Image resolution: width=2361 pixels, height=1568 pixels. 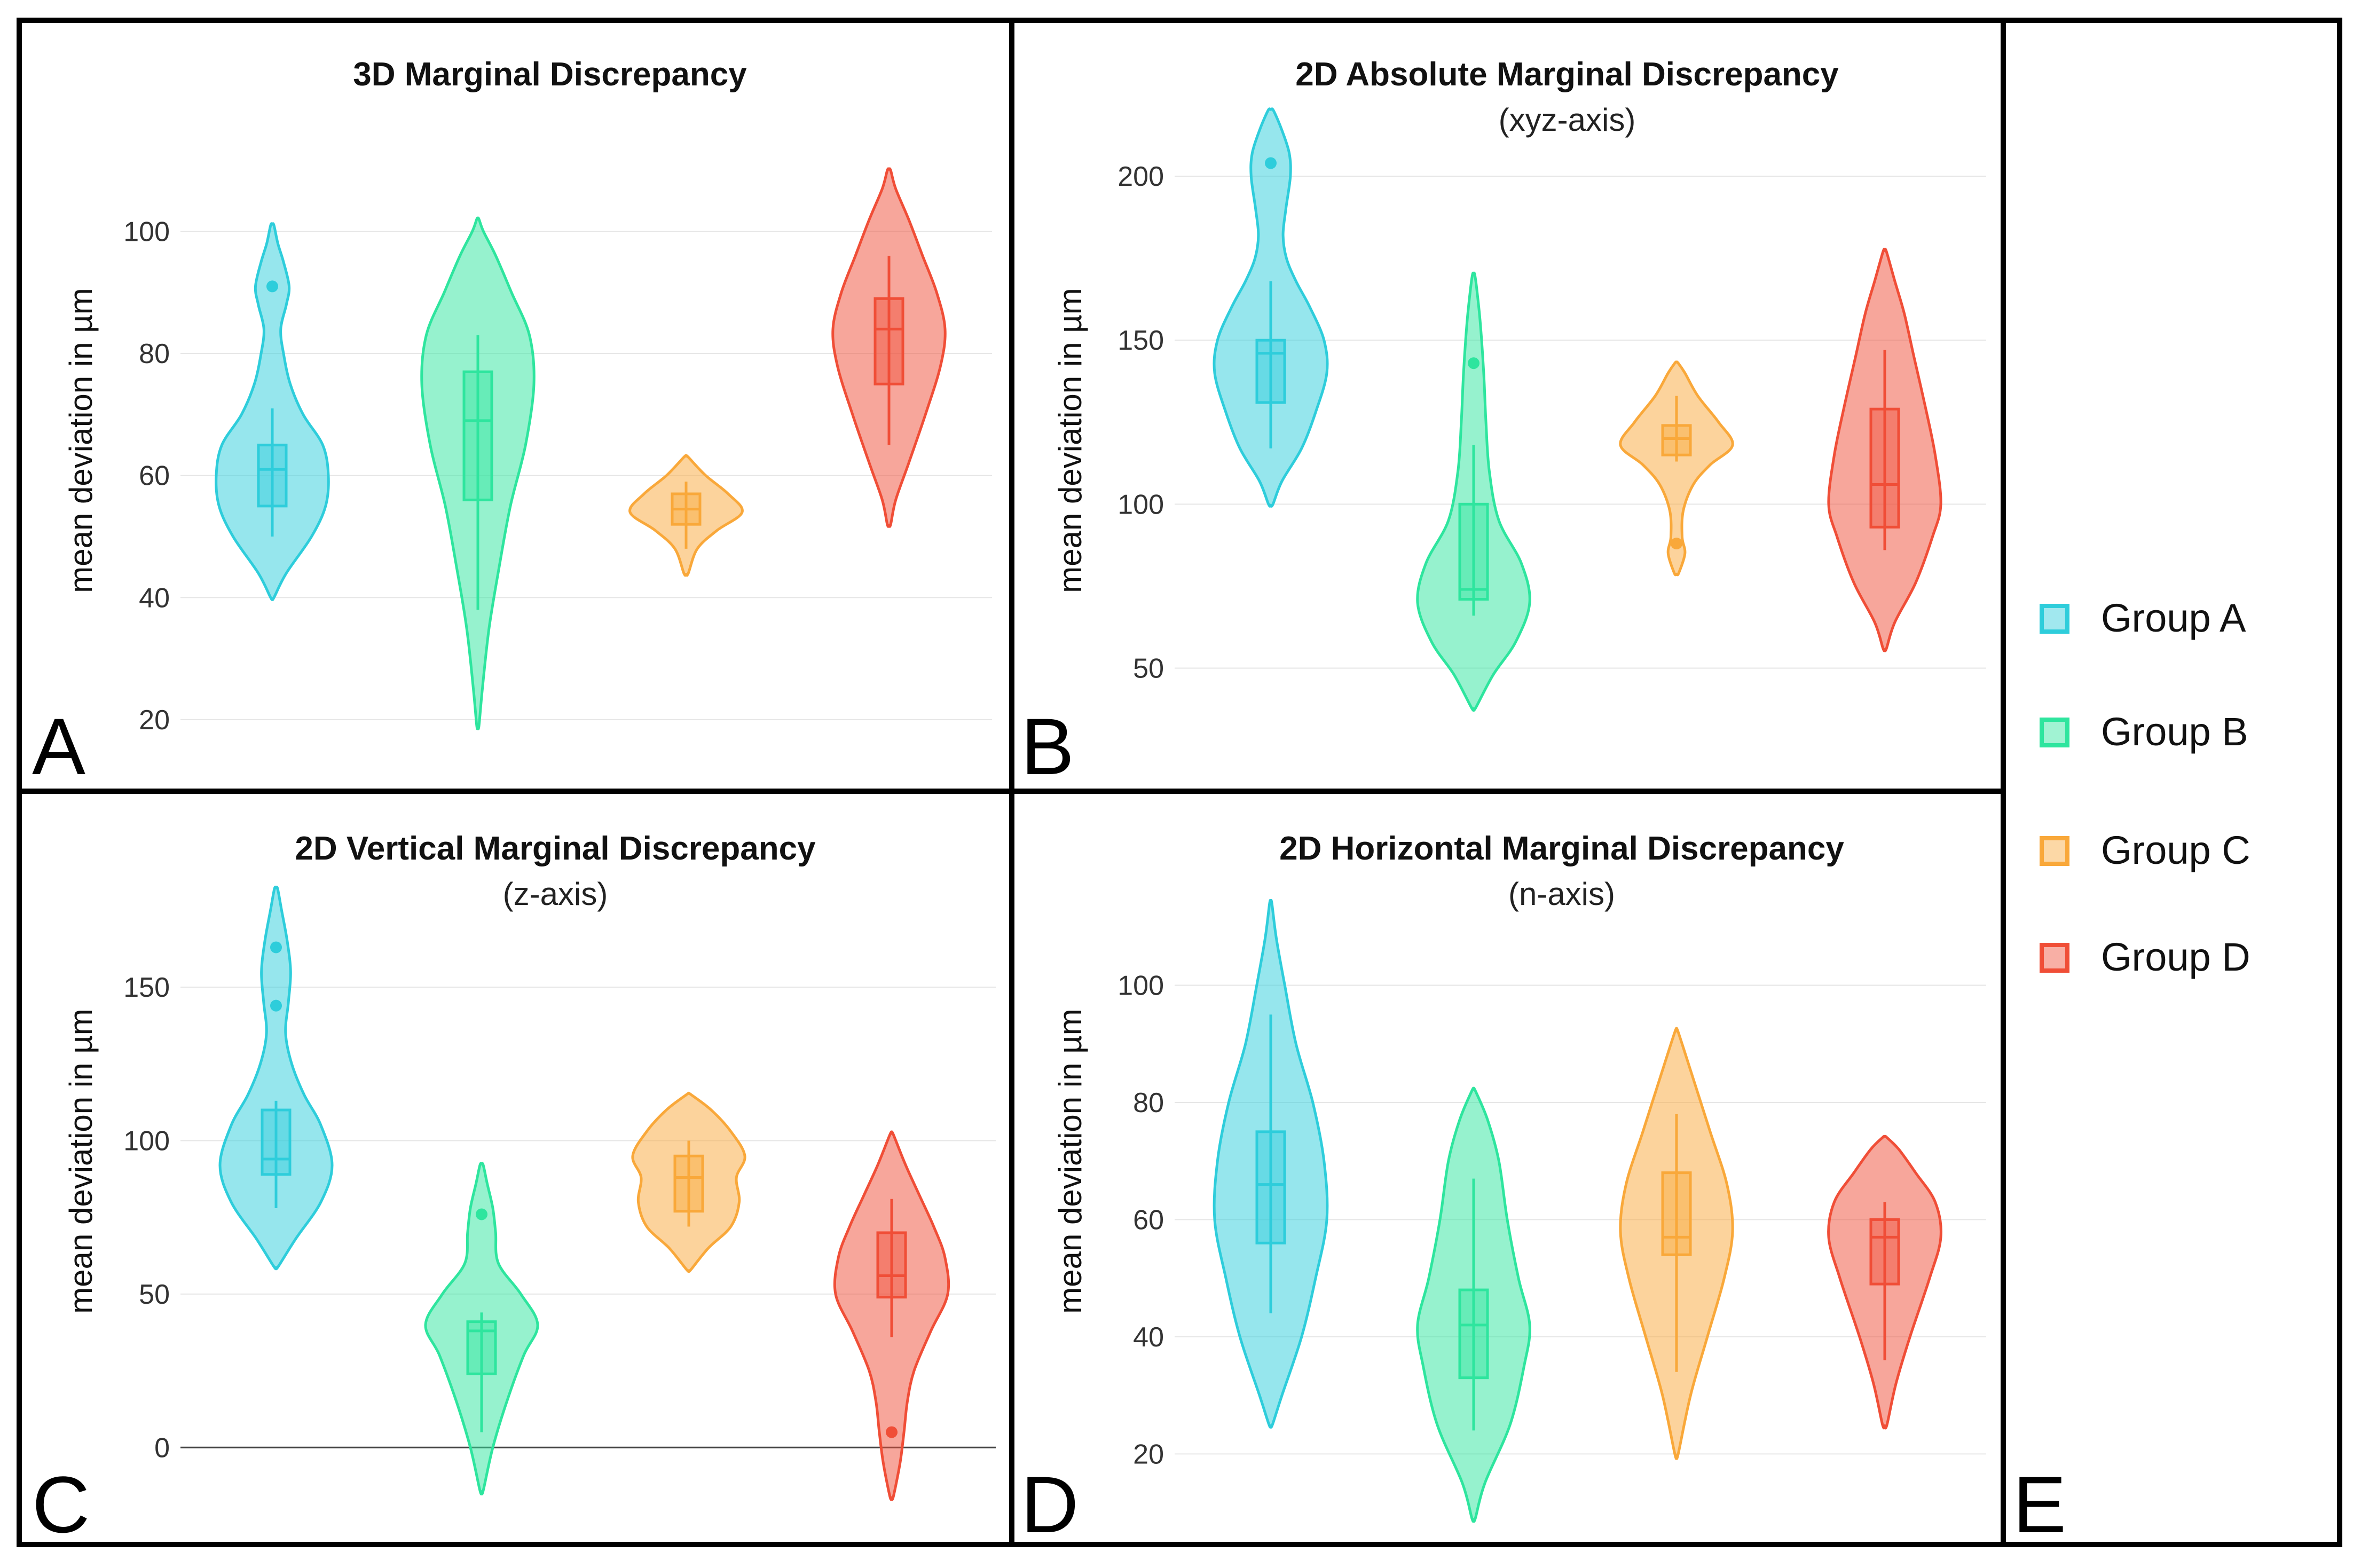 I want to click on legend-item: Group B, so click(x=2144, y=732).